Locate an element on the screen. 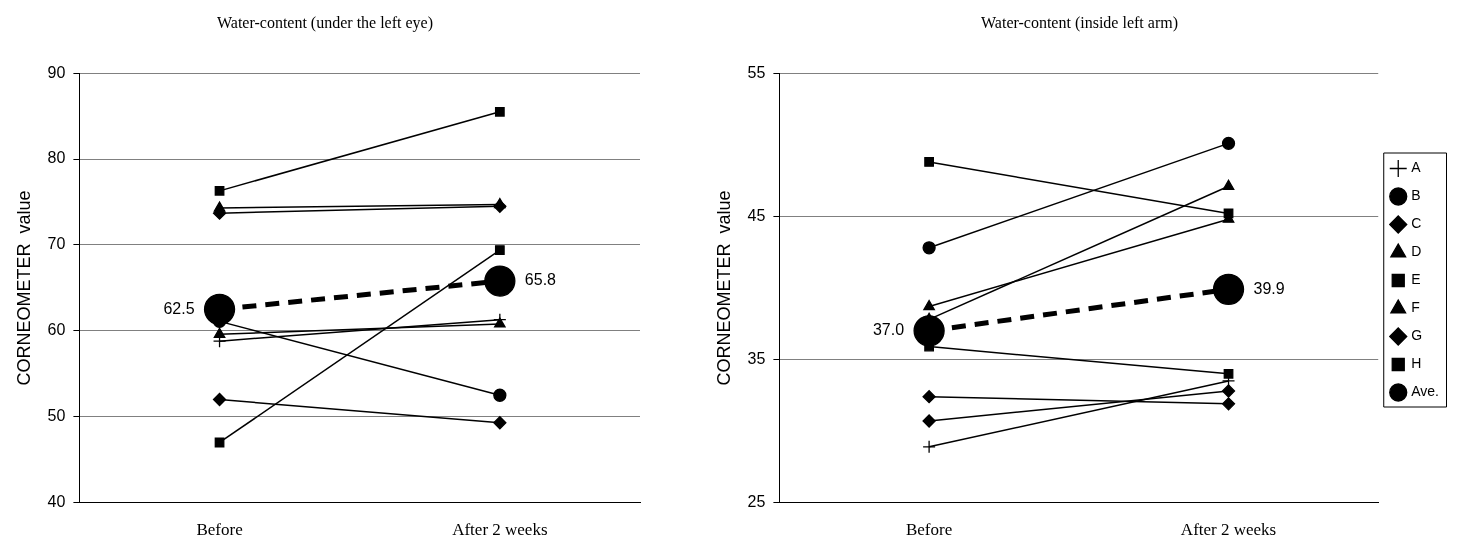 Image resolution: width=1459 pixels, height=559 pixels. legend-label: B is located at coordinates (1416, 195).